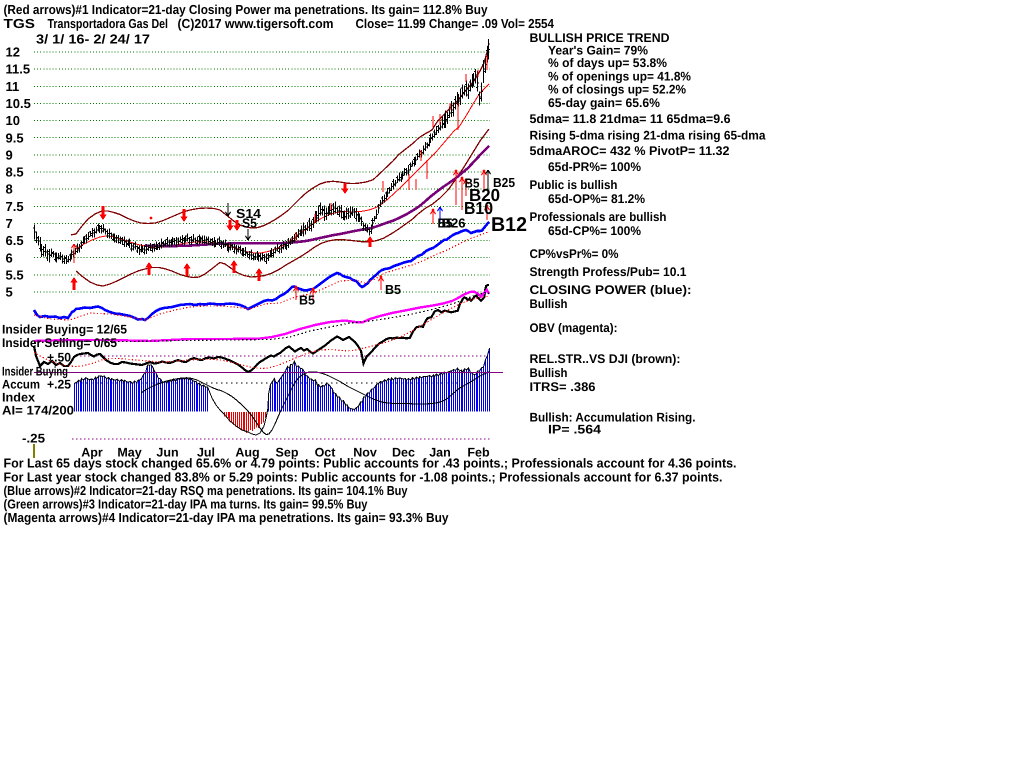 This screenshot has height=773, width=1024. Describe the element at coordinates (326, 453) in the screenshot. I see `svg-text: Oct` at that location.